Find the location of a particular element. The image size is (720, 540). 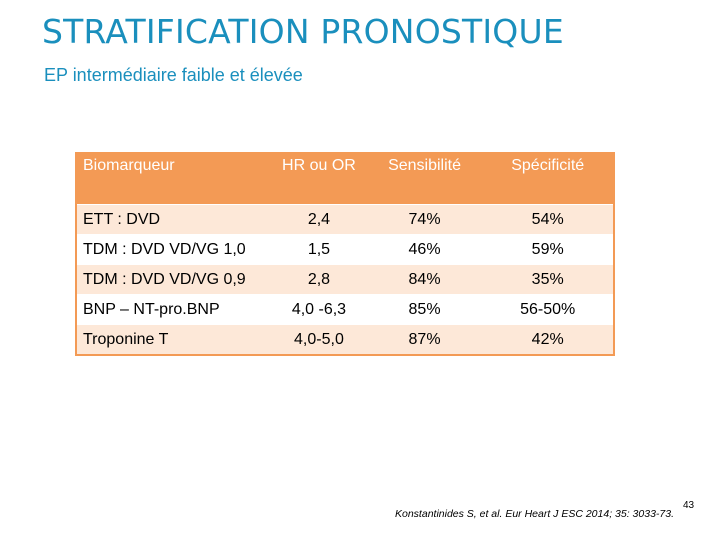

header-hr-or: HR ou OR is located at coordinates (319, 178).